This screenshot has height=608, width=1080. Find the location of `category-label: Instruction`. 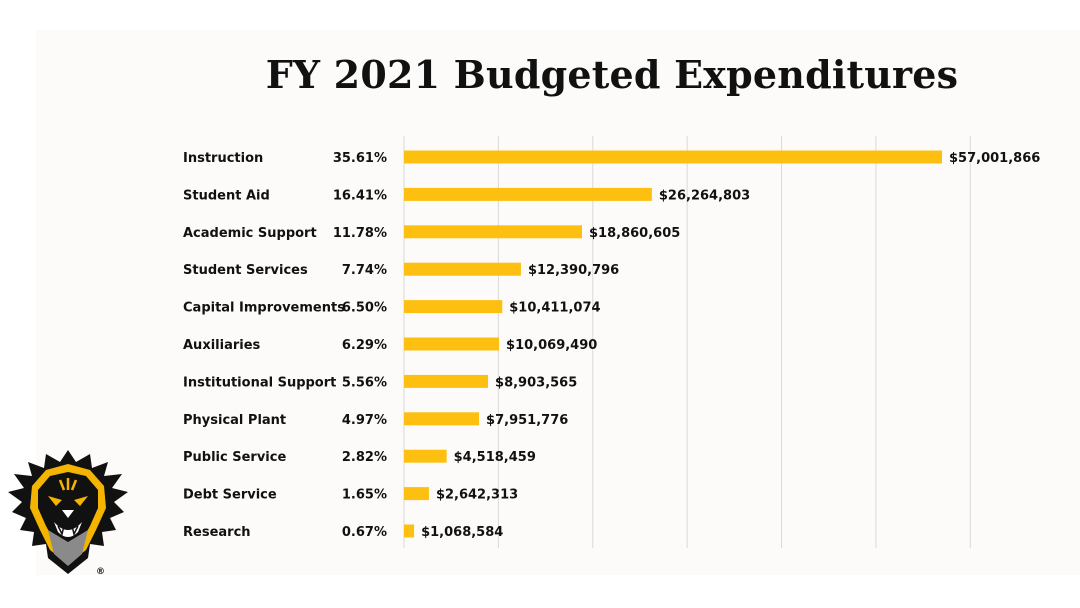

category-label: Instruction is located at coordinates (223, 158).